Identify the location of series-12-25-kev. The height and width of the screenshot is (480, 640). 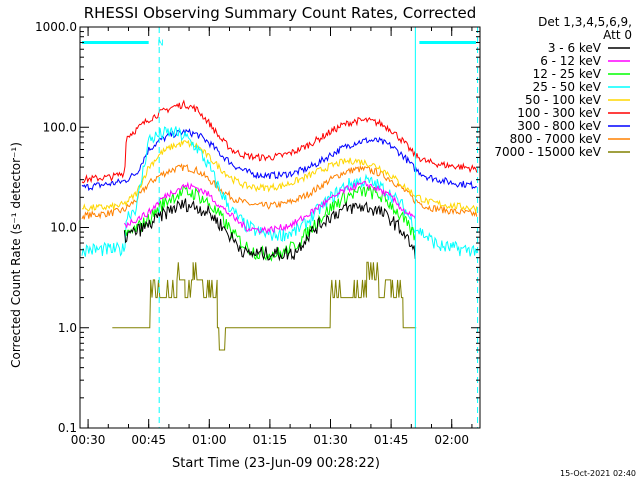
(270, 223).